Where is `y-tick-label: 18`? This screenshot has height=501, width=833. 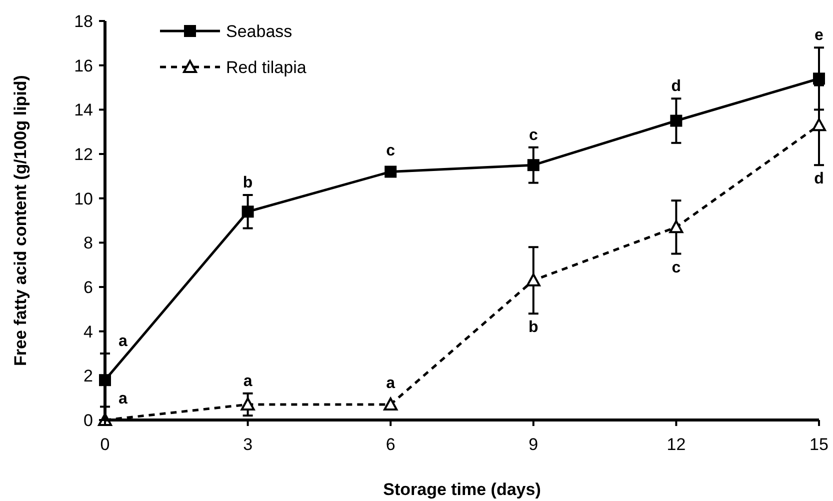 y-tick-label: 18 is located at coordinates (83, 21).